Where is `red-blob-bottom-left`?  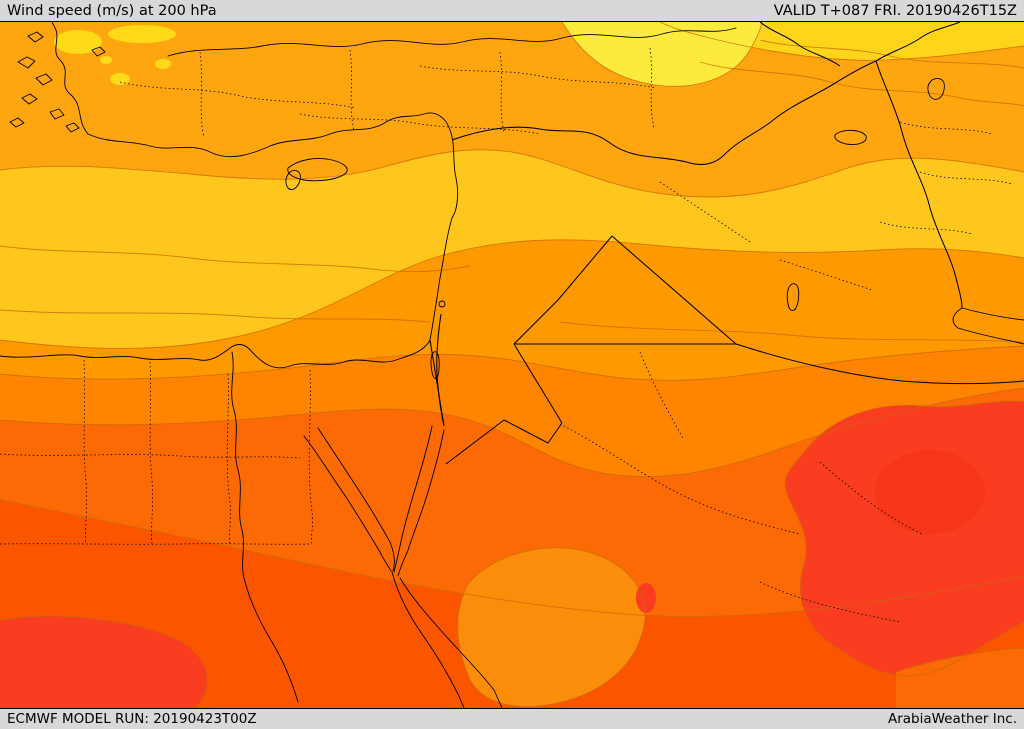 red-blob-bottom-left is located at coordinates (104, 662).